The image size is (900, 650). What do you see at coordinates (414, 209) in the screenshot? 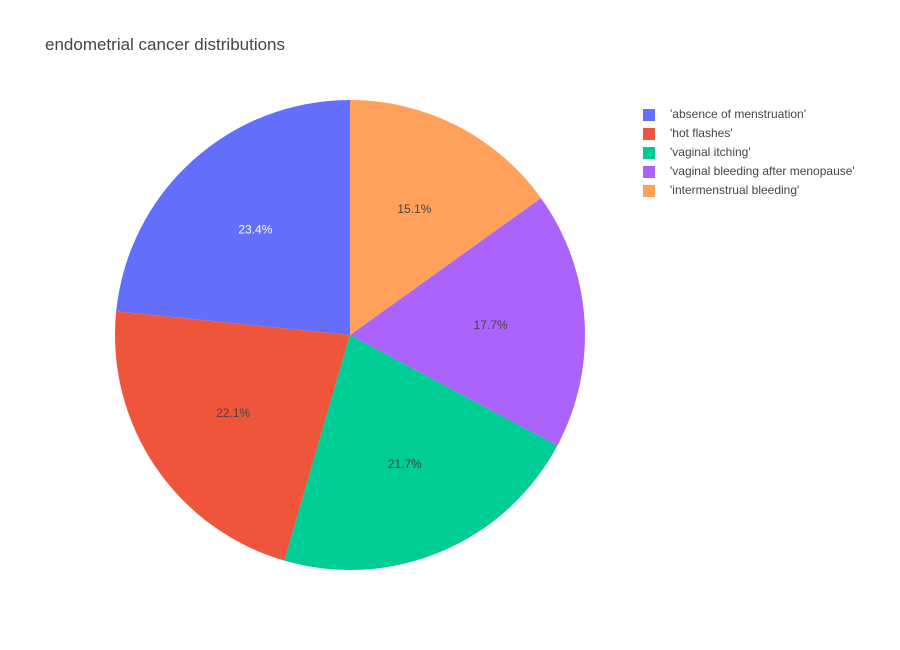
I see `slice-percent-label: 15.1%` at bounding box center [414, 209].